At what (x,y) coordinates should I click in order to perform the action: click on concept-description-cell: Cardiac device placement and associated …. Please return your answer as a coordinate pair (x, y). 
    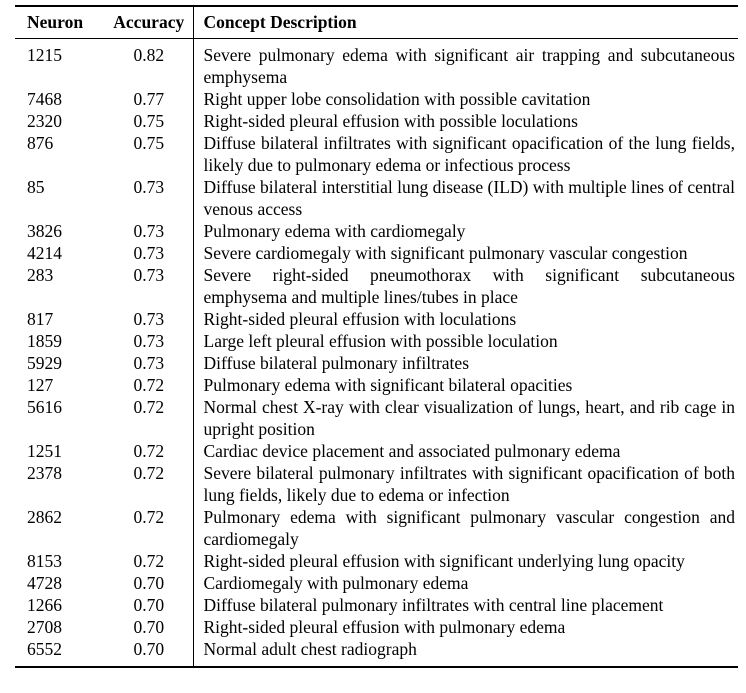
    Looking at the image, I should click on (465, 451).